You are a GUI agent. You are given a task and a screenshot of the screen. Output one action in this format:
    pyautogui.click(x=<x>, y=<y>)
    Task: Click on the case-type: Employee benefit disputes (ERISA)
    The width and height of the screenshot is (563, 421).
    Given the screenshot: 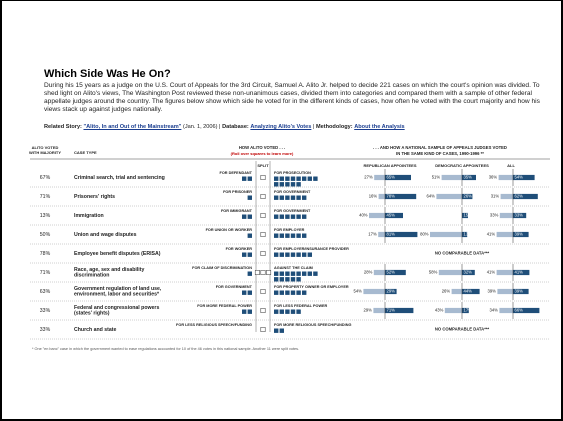 What is the action you would take?
    pyautogui.click(x=117, y=254)
    